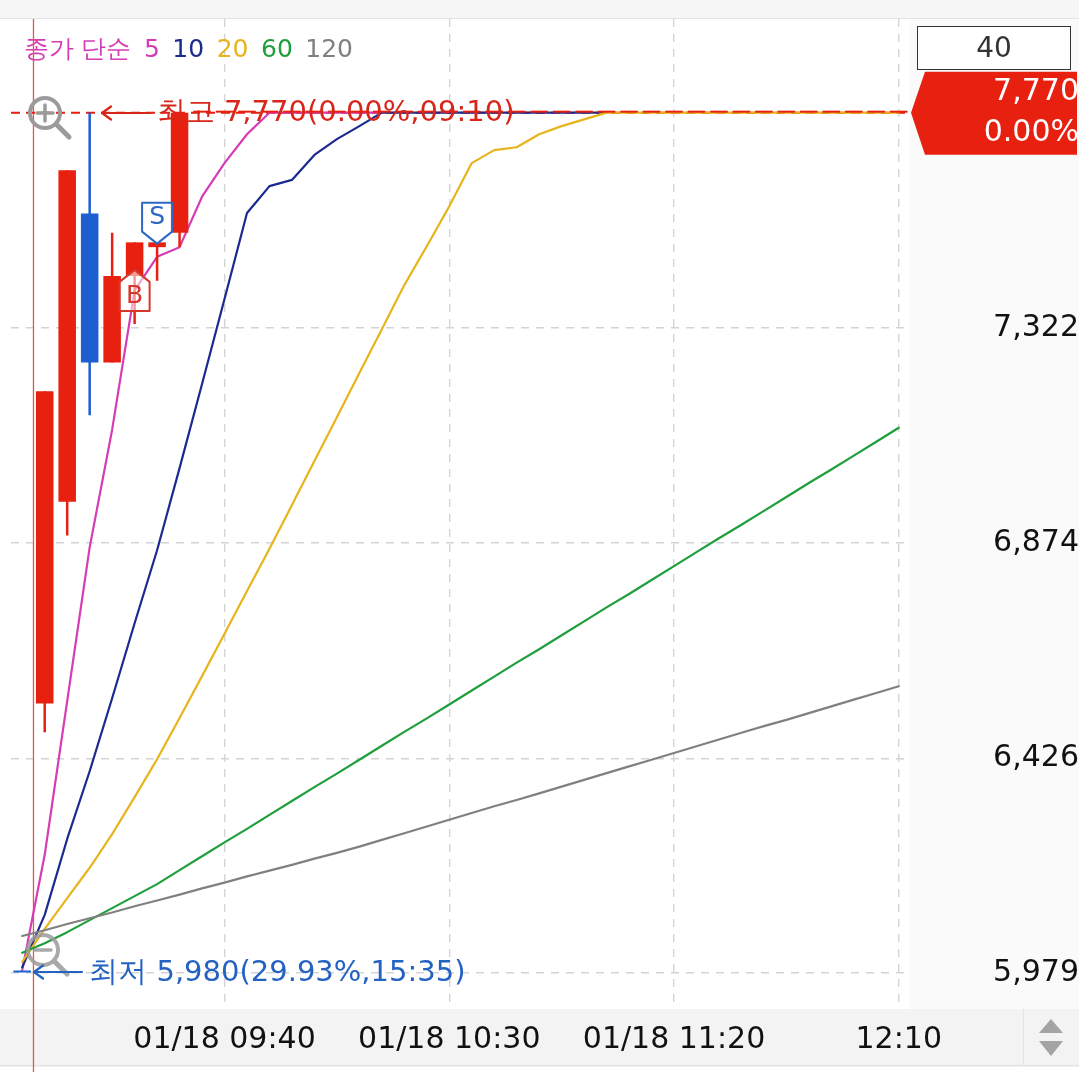  What do you see at coordinates (232, 48) in the screenshot?
I see `text: 20` at bounding box center [232, 48].